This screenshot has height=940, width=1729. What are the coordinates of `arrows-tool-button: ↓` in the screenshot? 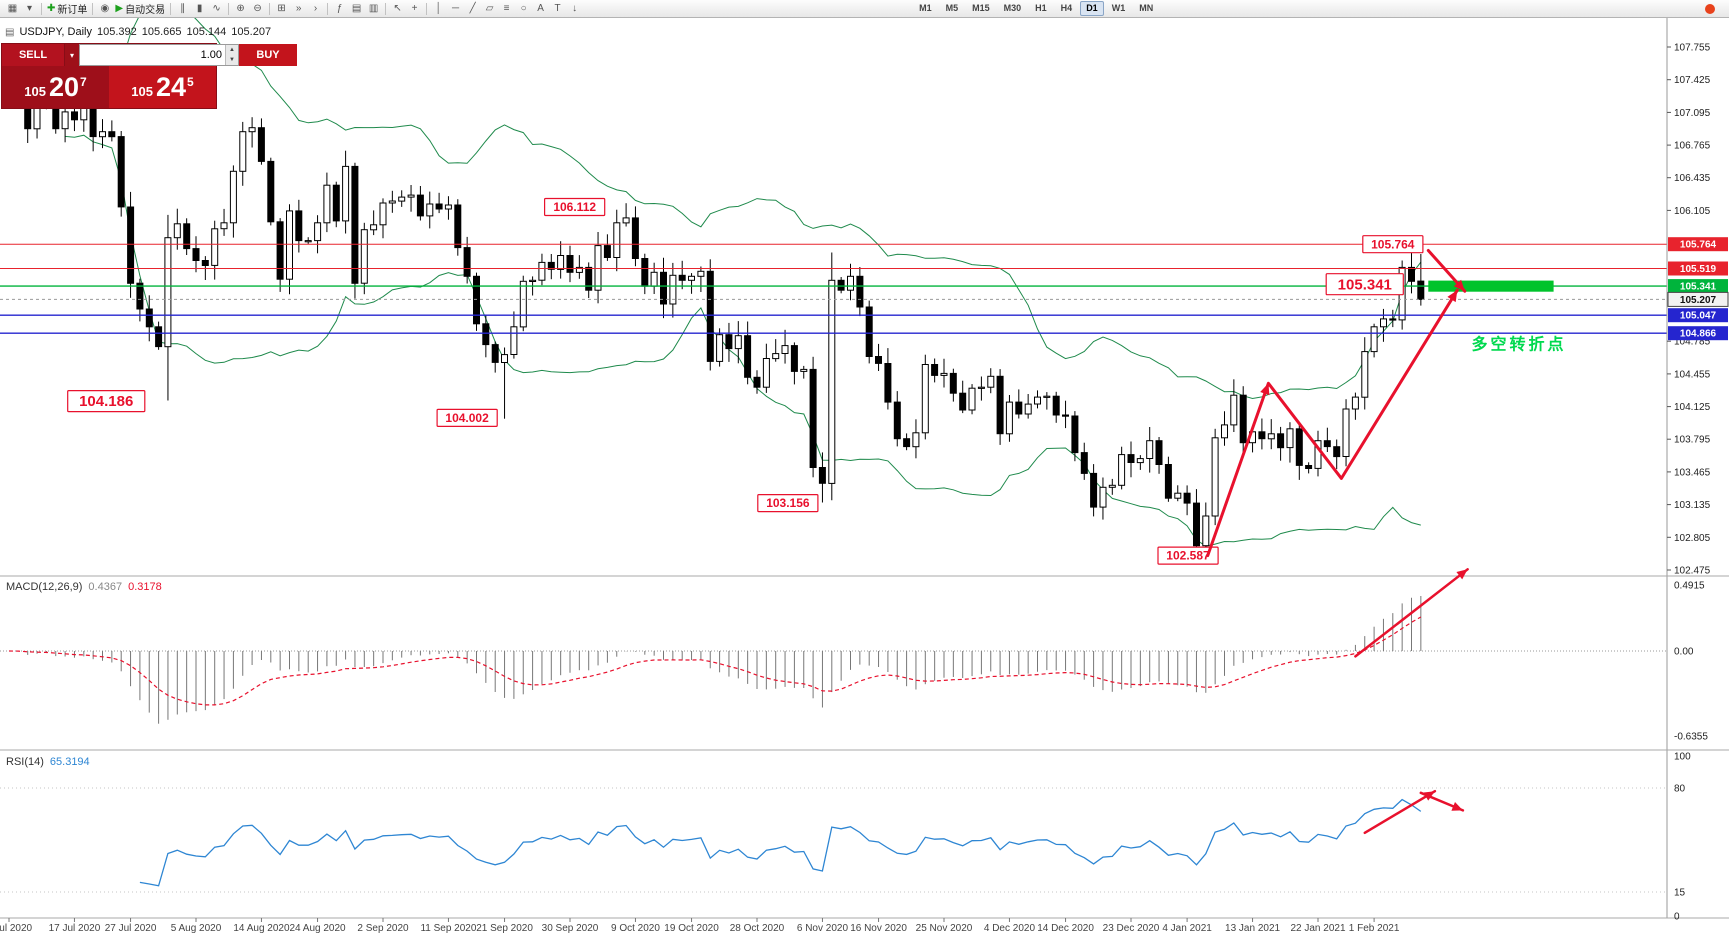 It's located at (574, 8).